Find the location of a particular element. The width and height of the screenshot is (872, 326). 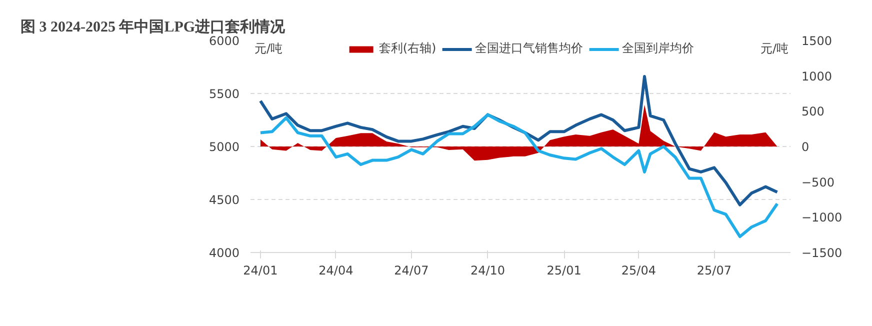

y2-tick-label: 1000 is located at coordinates (817, 76).